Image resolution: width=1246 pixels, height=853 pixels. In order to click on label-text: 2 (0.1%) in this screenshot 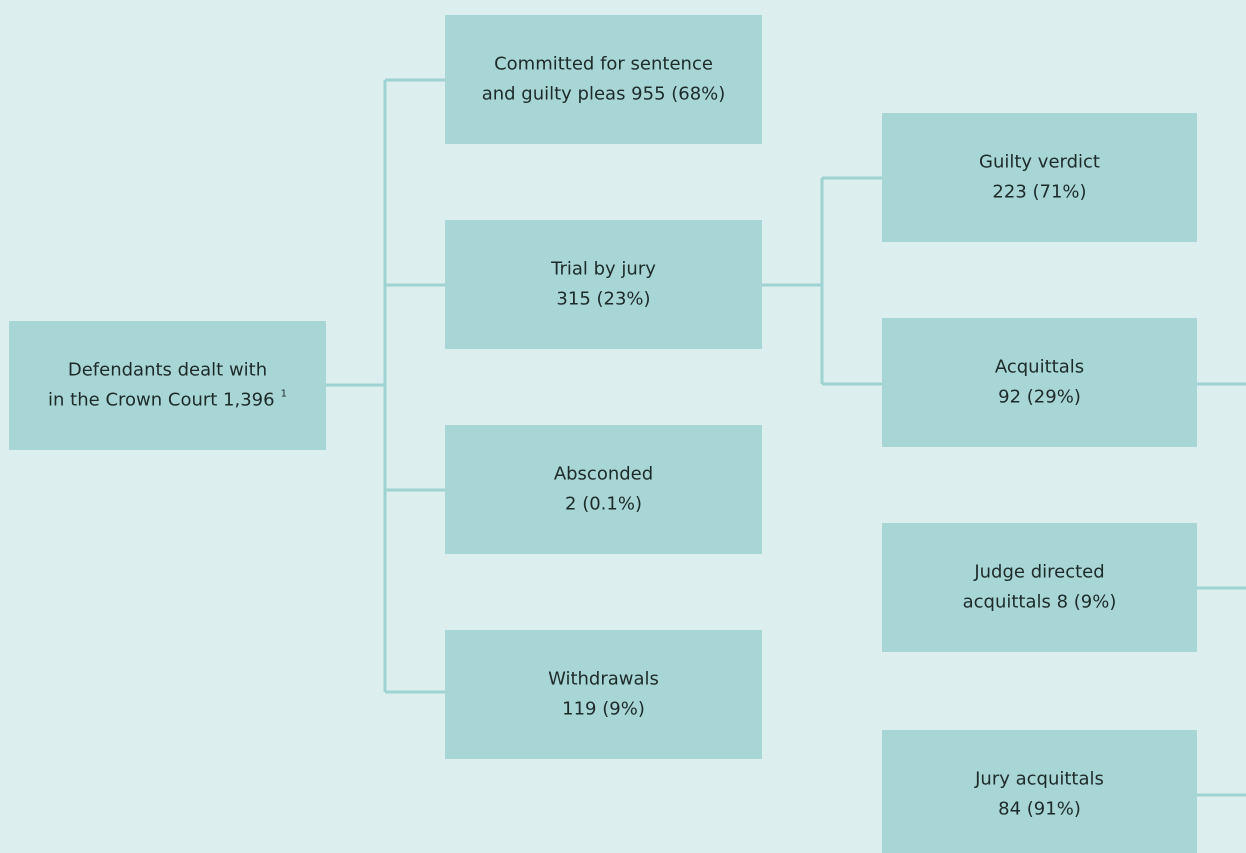, I will do `click(603, 504)`.